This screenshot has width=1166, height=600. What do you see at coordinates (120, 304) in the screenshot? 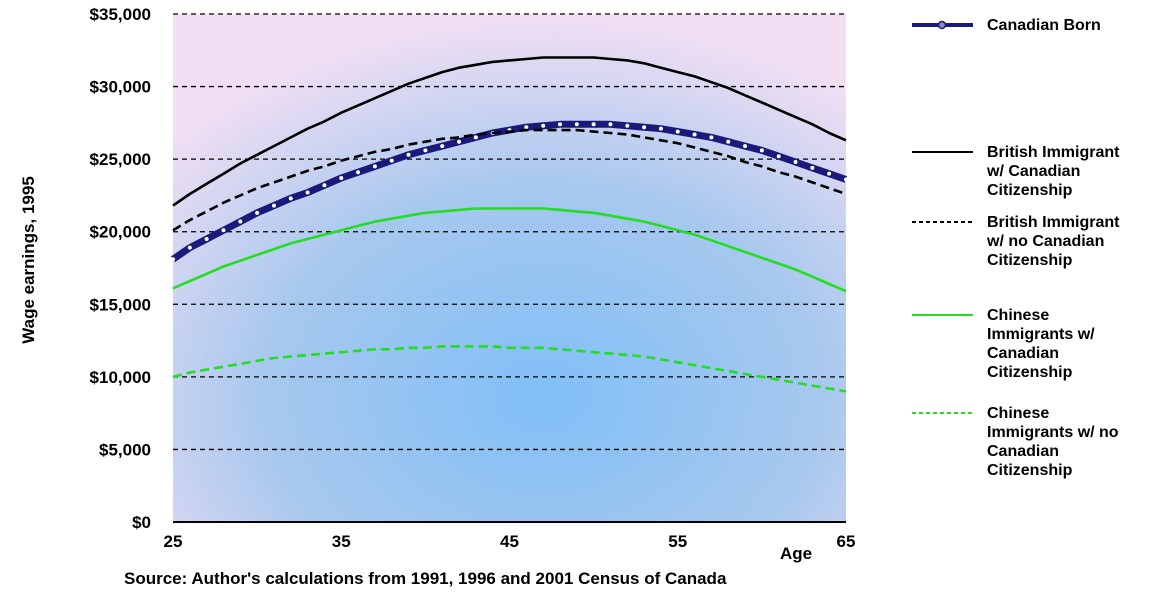
I see `y-tick-label: $15,000` at bounding box center [120, 304].